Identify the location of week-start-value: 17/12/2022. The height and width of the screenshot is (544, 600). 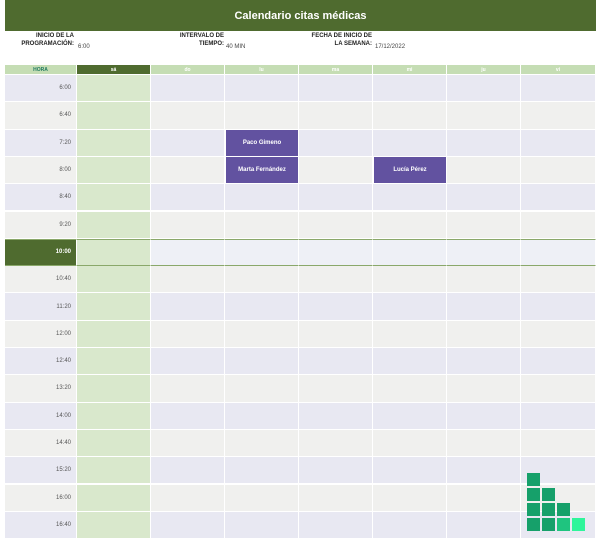
(390, 47).